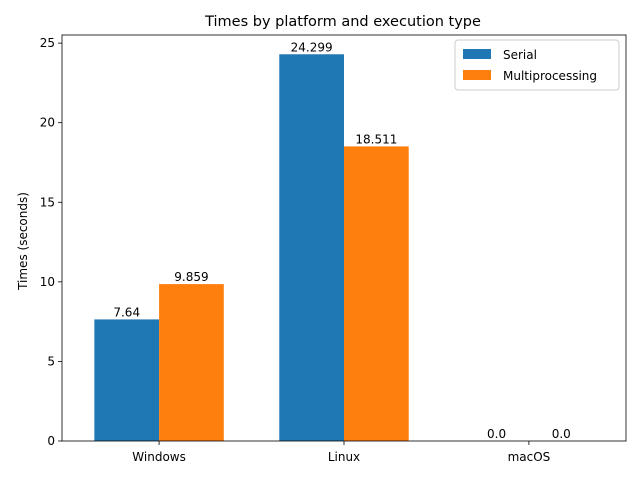  What do you see at coordinates (376, 294) in the screenshot?
I see `bar-linux-multiprocessing` at bounding box center [376, 294].